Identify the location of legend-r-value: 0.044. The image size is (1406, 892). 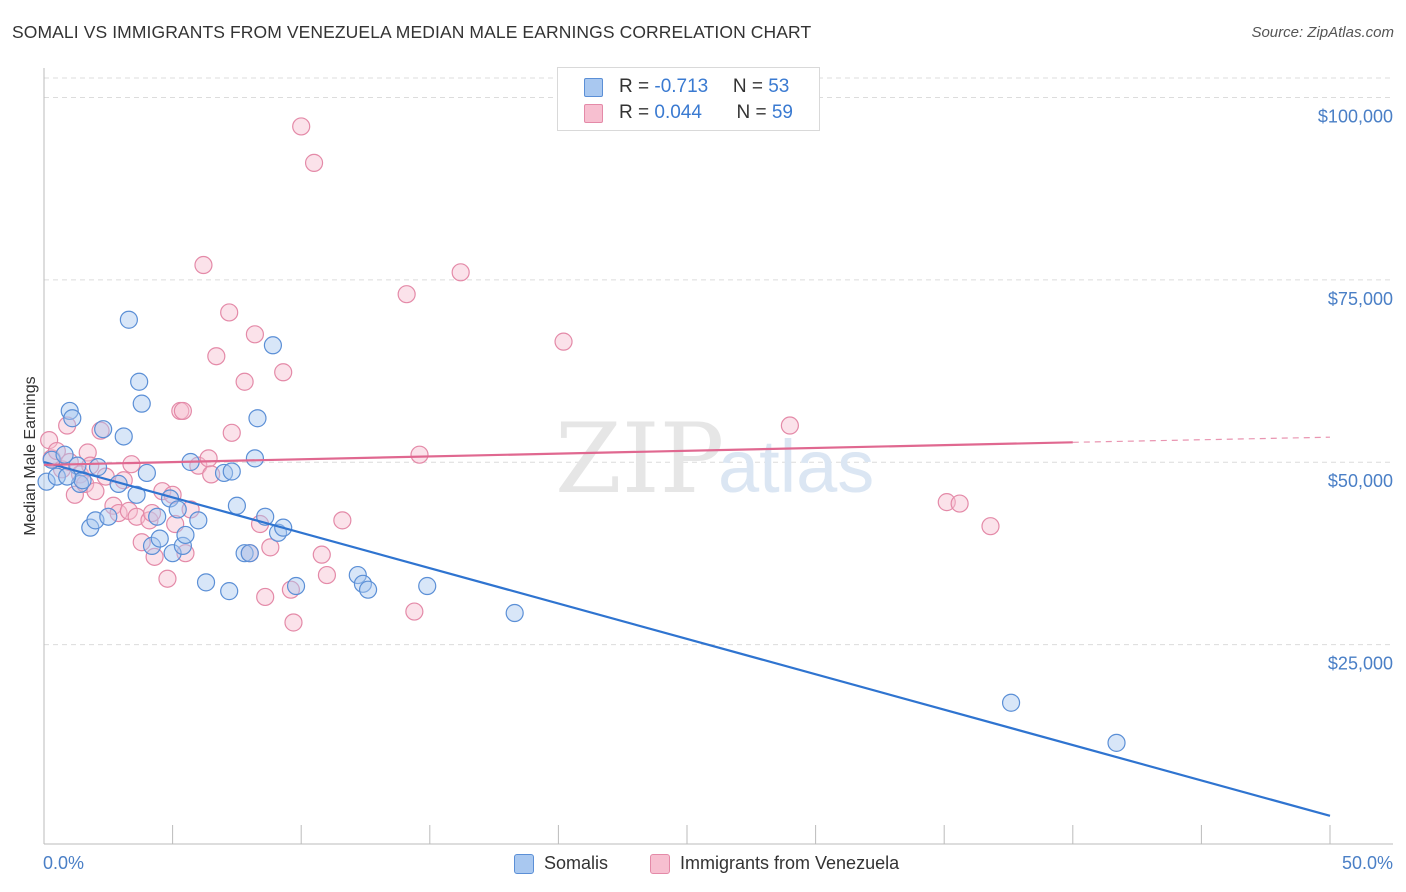
(678, 112).